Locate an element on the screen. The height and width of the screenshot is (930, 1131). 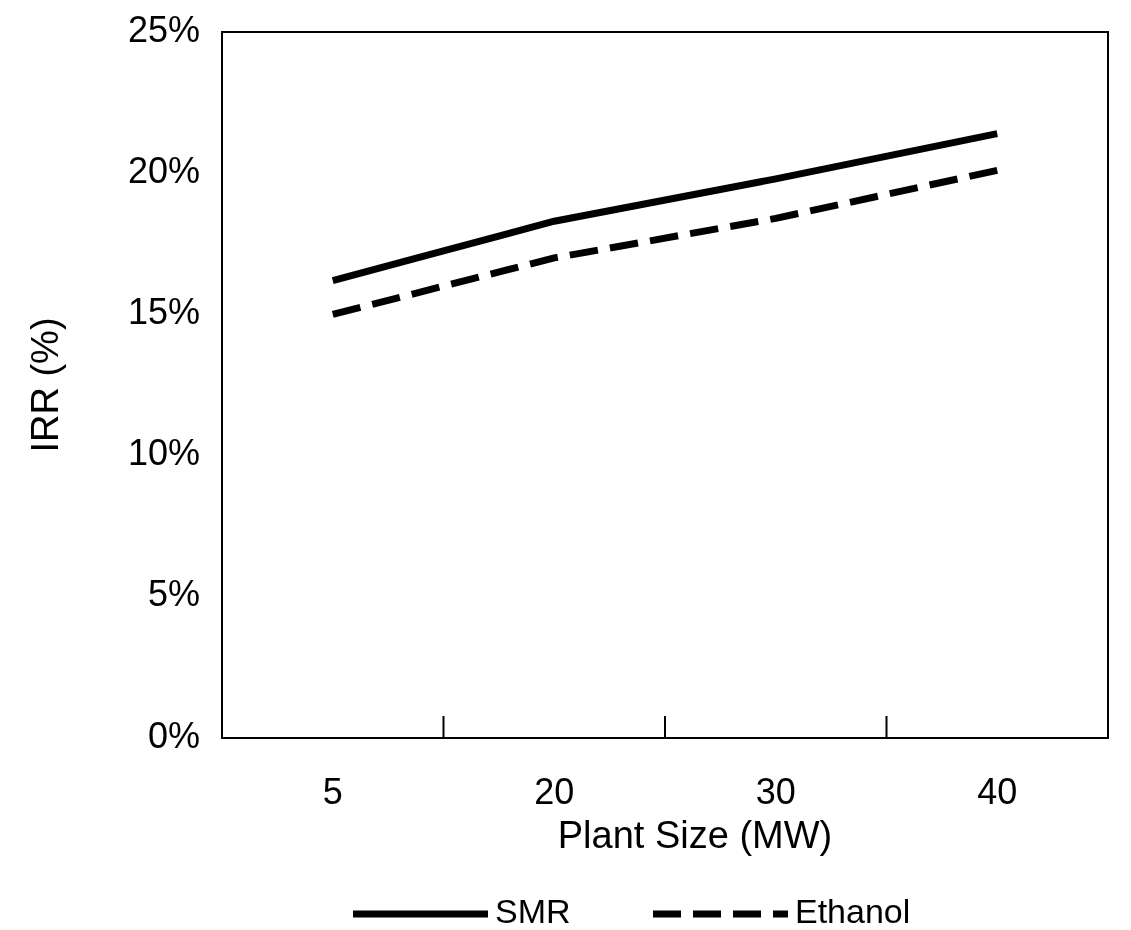
y-tick-label: 10% is located at coordinates (163, 453).